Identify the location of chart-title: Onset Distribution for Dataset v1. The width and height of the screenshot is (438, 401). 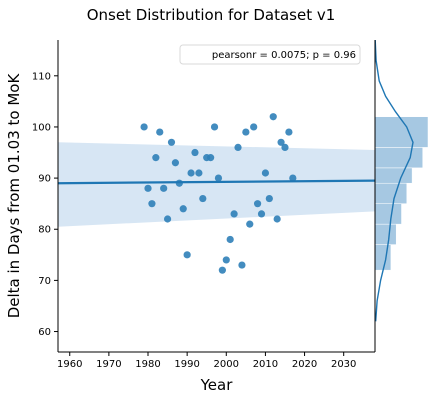
(211, 15).